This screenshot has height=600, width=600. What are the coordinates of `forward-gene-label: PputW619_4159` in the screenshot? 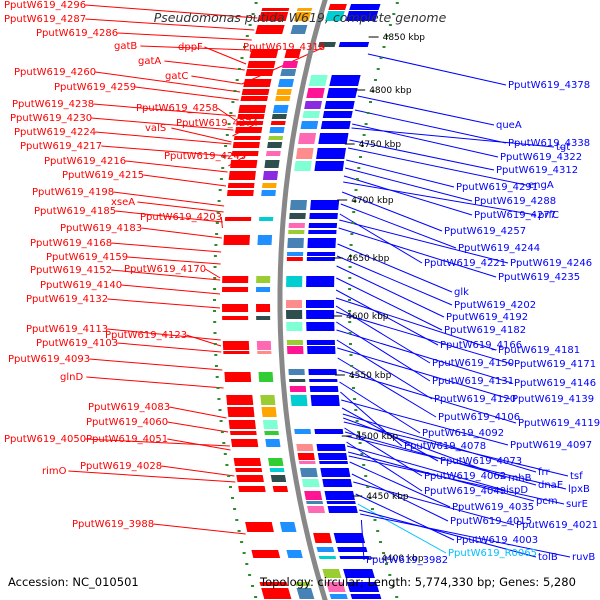 It's located at (87, 257).